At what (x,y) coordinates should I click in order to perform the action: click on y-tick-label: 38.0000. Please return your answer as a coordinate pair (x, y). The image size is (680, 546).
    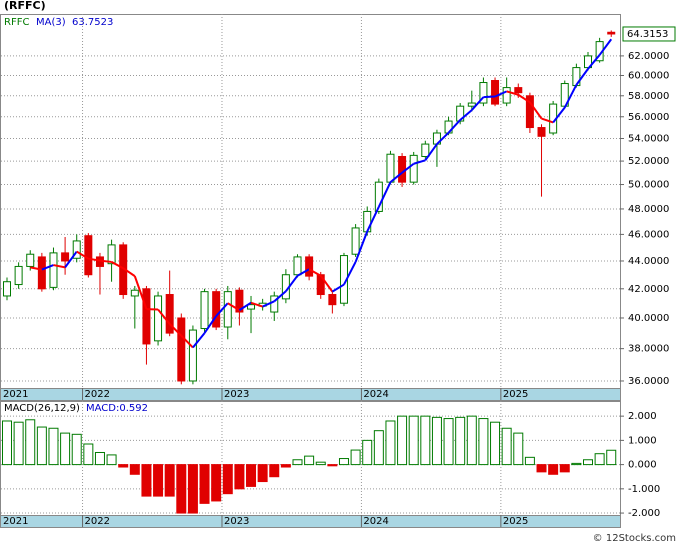
    Looking at the image, I should click on (648, 349).